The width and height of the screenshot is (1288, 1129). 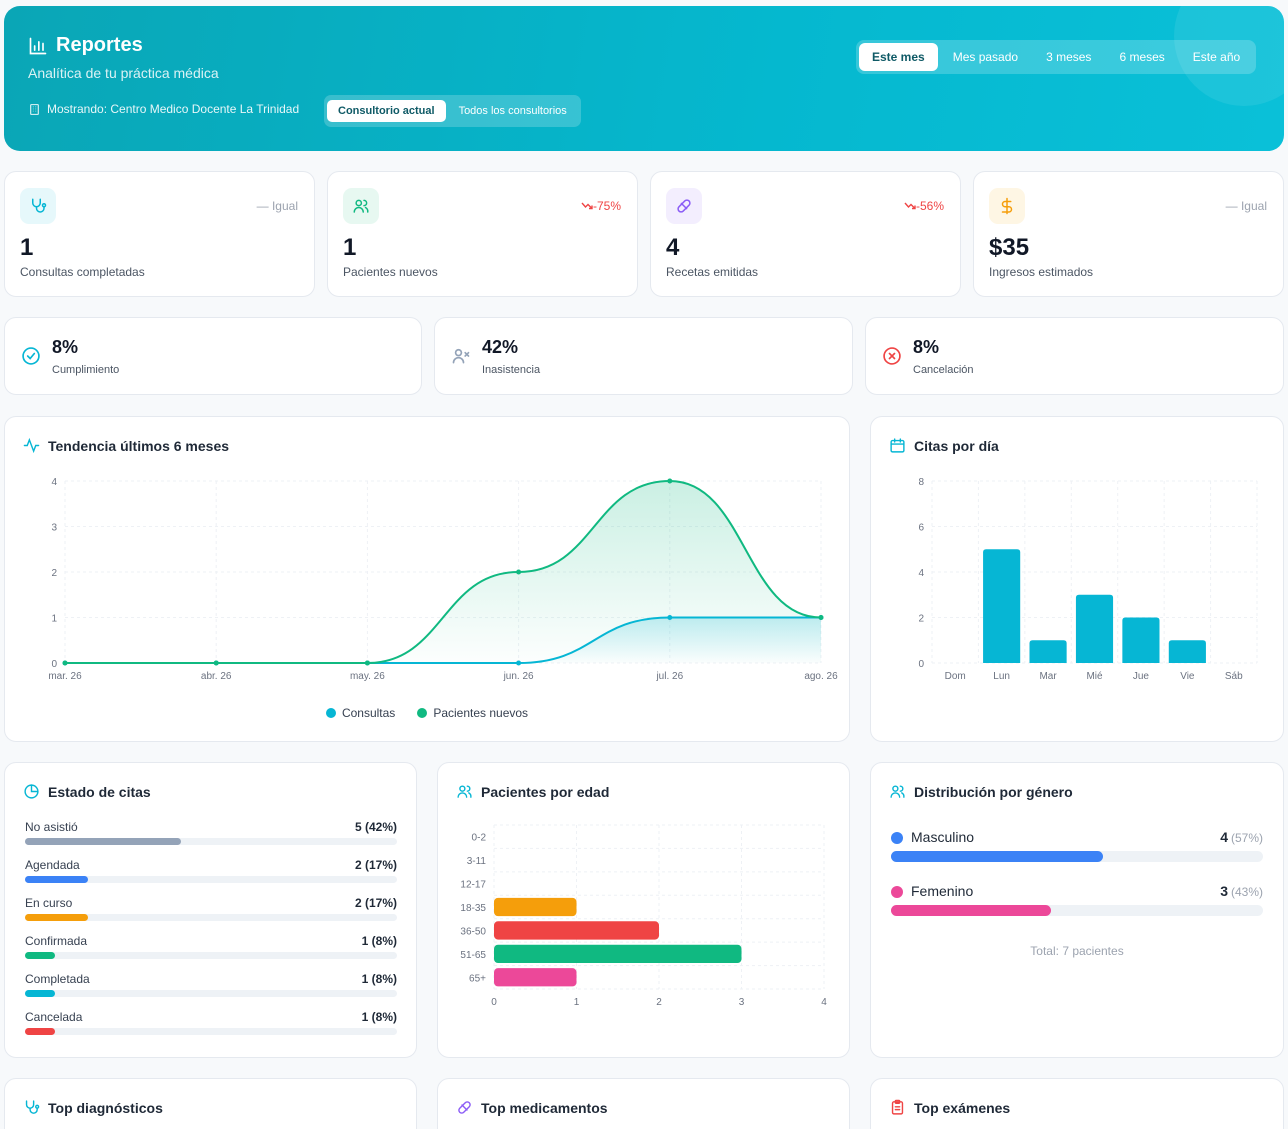 What do you see at coordinates (477, 861) in the screenshot?
I see `y-tick-label: 3-11` at bounding box center [477, 861].